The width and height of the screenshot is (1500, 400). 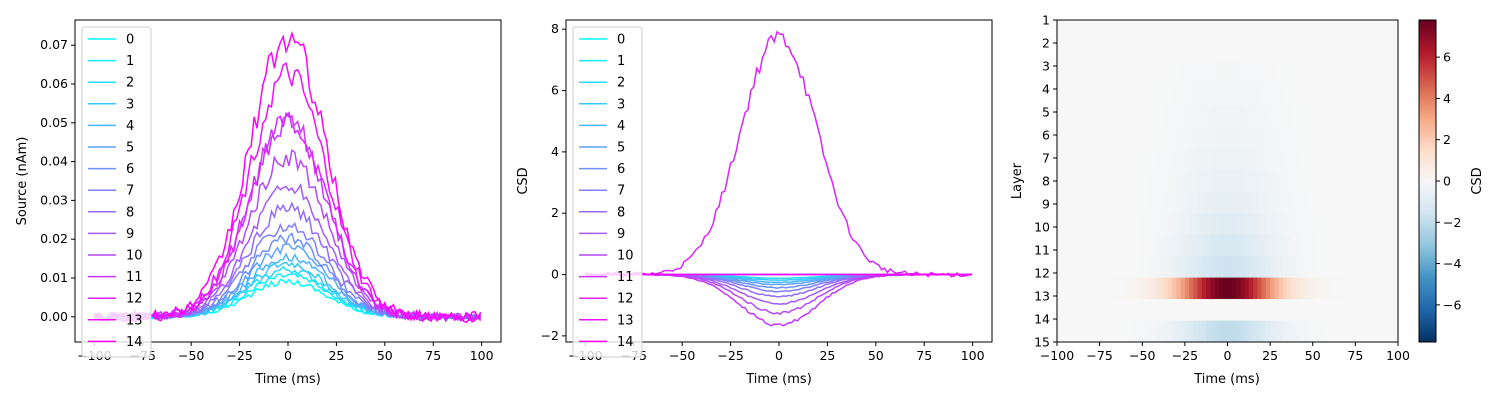 What do you see at coordinates (1046, 43) in the screenshot?
I see `y-tick-label: 2` at bounding box center [1046, 43].